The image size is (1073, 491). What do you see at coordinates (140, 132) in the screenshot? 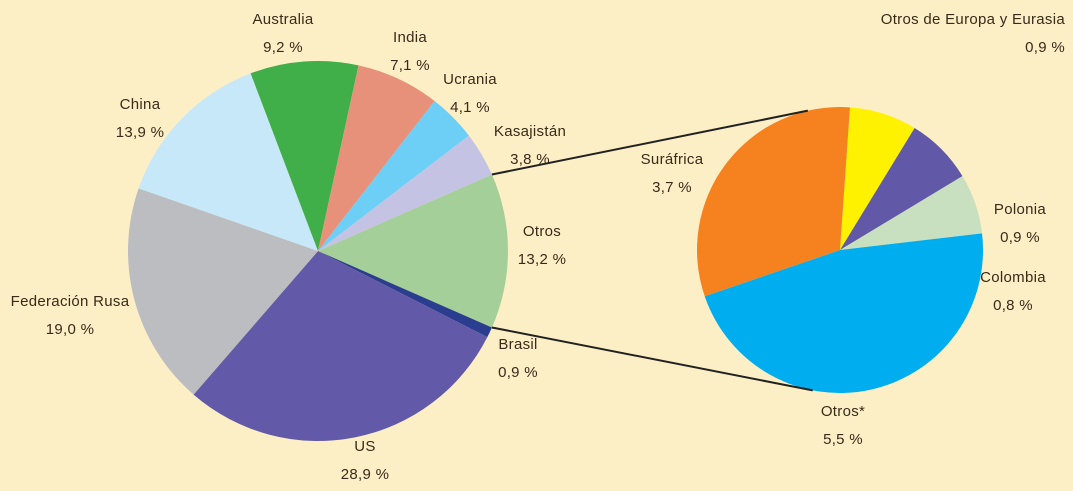
I see `slice-value-label: 13,9 %` at bounding box center [140, 132].